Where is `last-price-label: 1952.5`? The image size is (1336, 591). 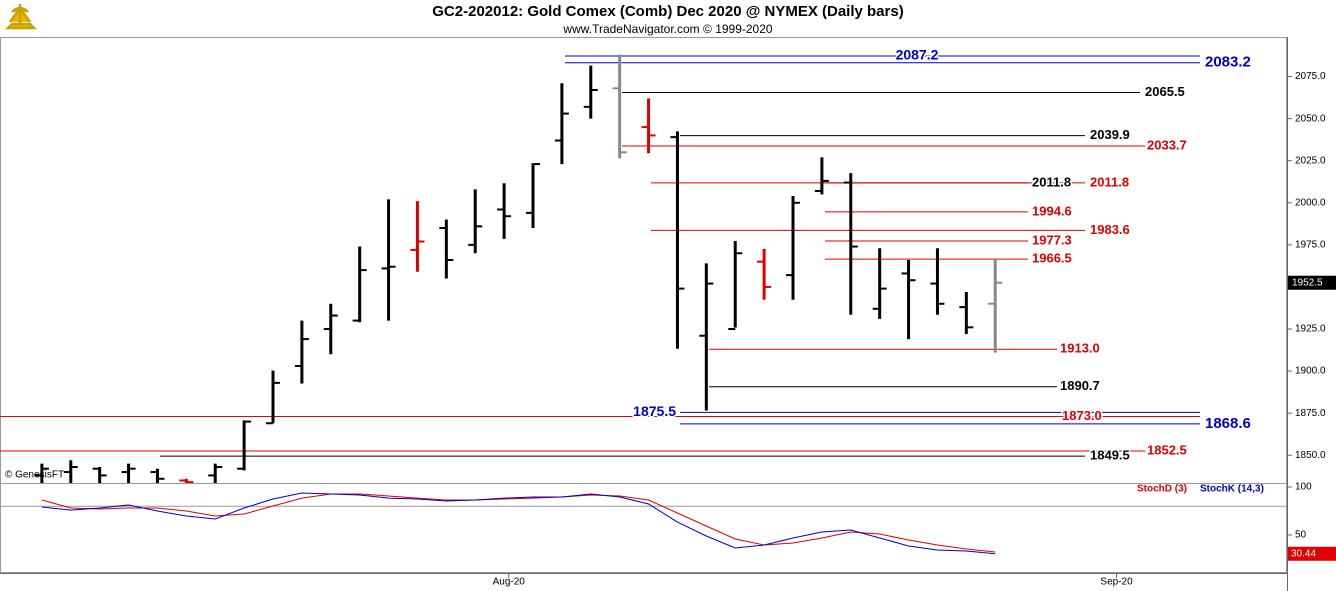 last-price-label: 1952.5 is located at coordinates (1307, 282).